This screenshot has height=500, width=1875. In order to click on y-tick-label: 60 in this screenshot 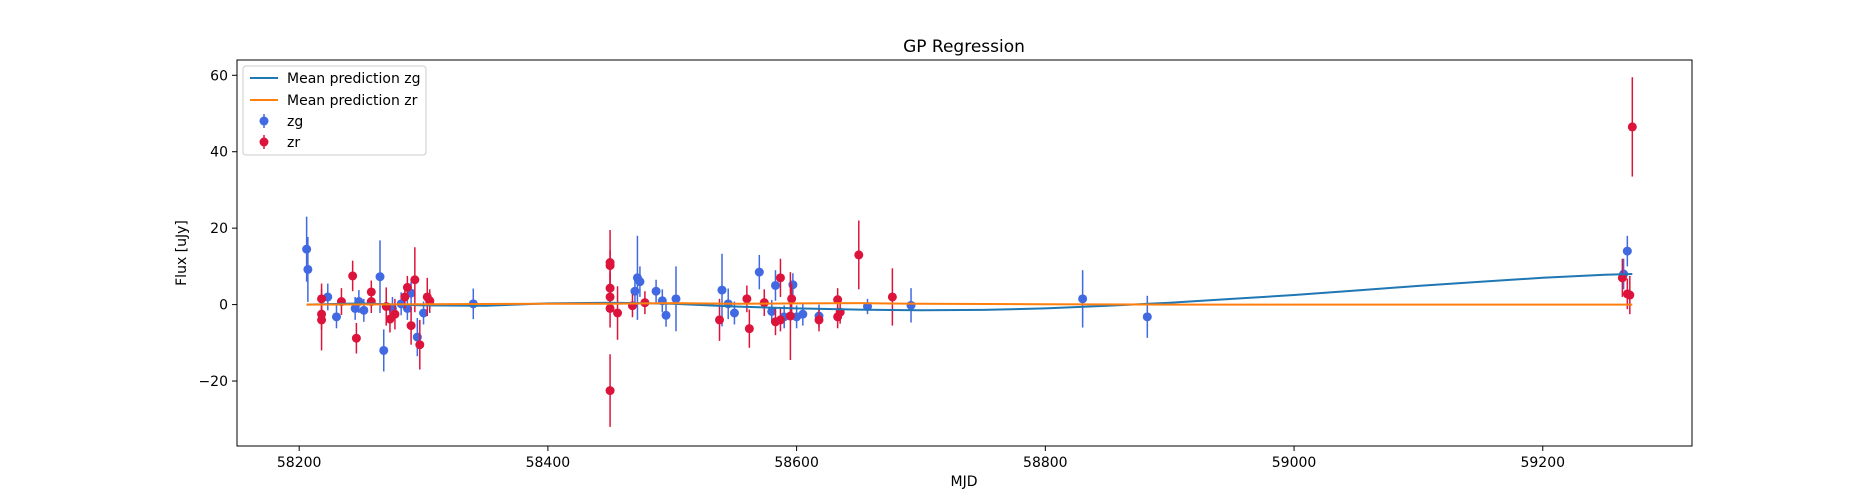, I will do `click(219, 76)`.